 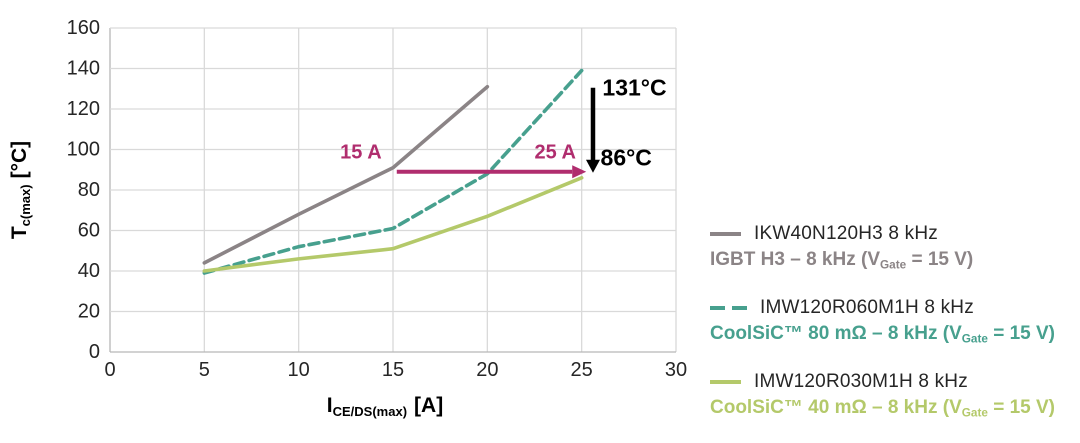 I want to click on y-tick-label: 120, so click(x=83, y=109).